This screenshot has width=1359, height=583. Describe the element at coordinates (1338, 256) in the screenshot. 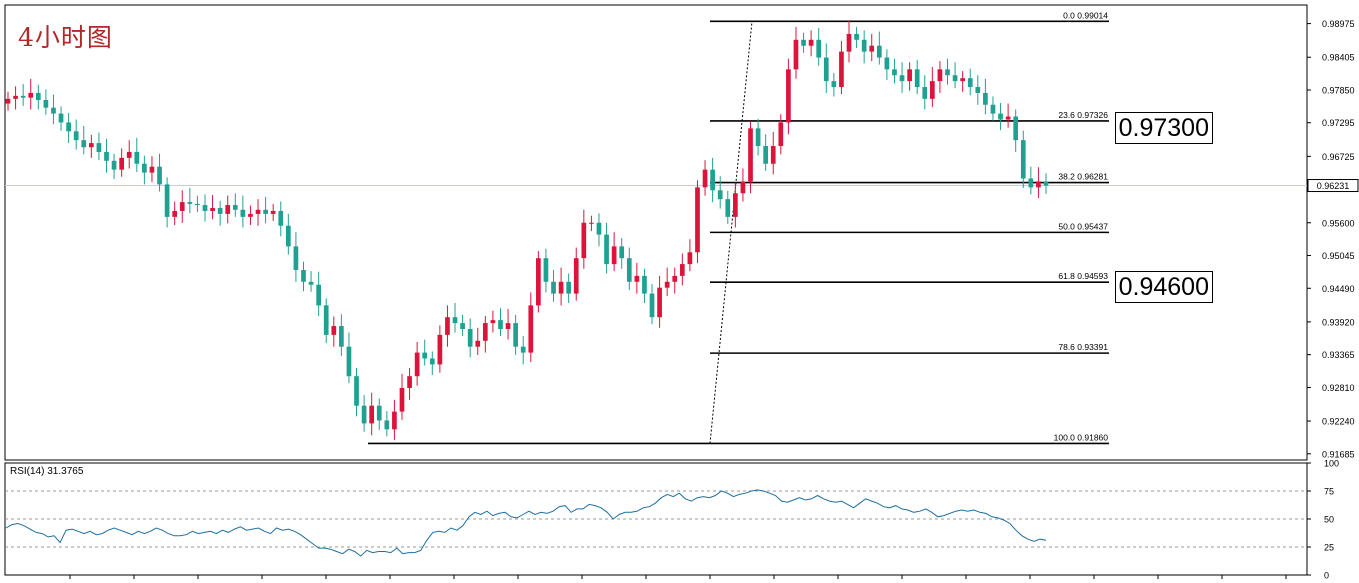

I see `price-axis-label: 0.95045` at that location.